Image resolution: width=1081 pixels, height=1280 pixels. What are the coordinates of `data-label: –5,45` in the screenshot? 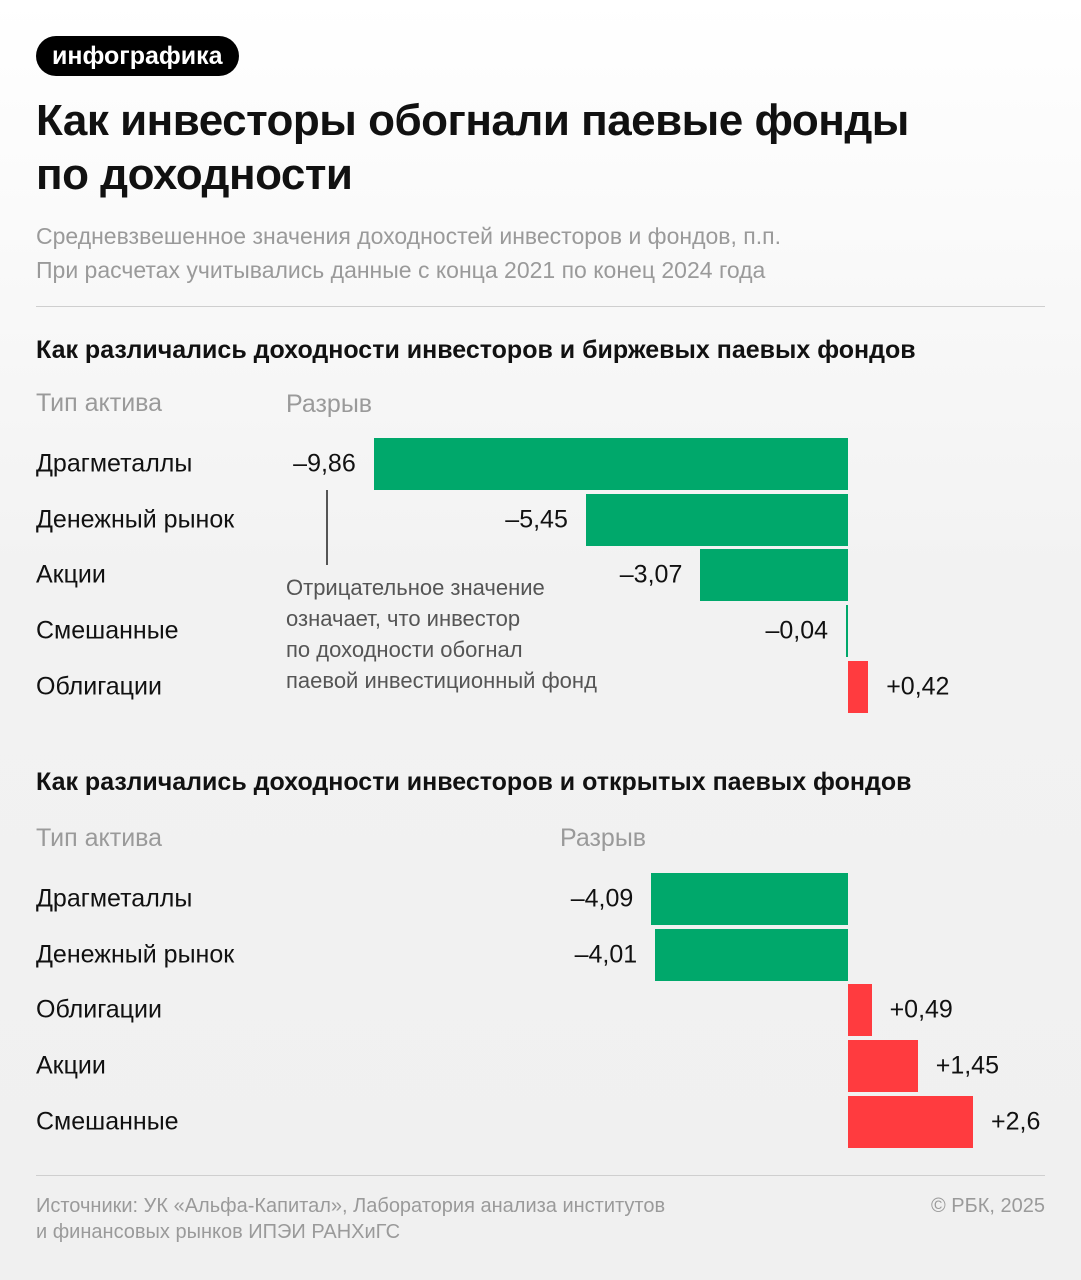 It's located at (536, 519).